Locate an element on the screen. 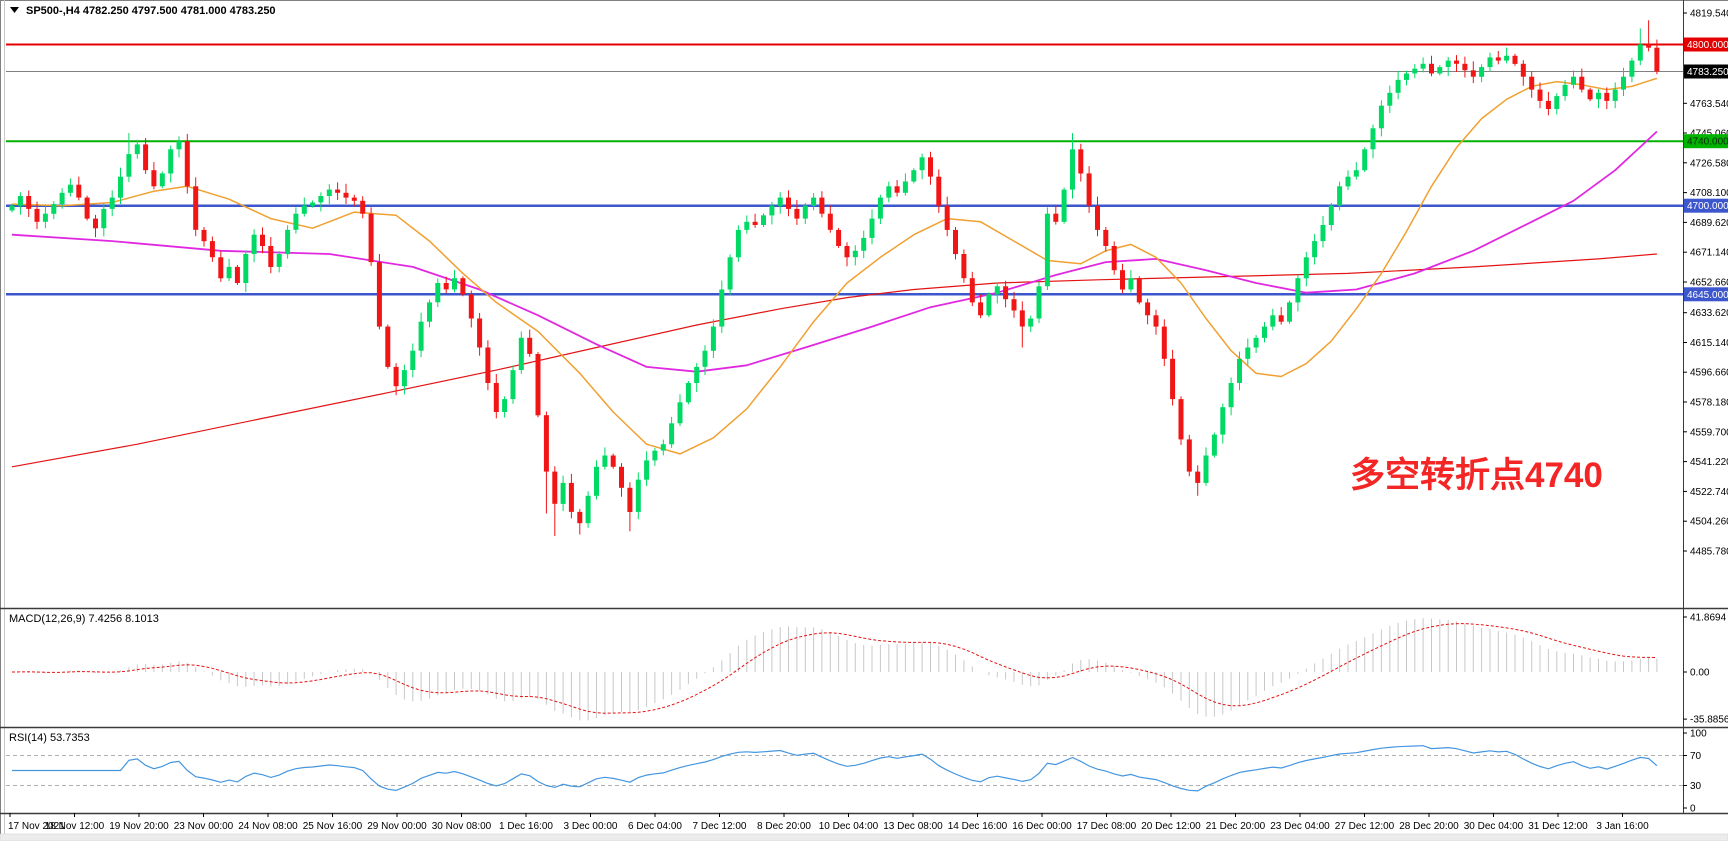 The height and width of the screenshot is (841, 1728). time-axis-label: 14 Dec 16:00 is located at coordinates (978, 826).